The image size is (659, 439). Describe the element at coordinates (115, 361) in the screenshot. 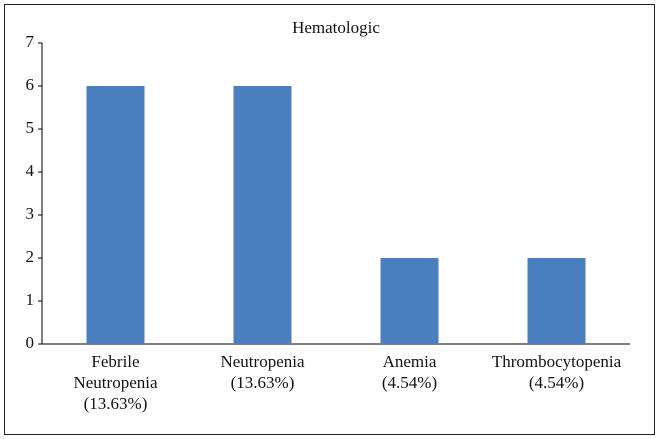

I see `x-tick-label: Febrile` at that location.